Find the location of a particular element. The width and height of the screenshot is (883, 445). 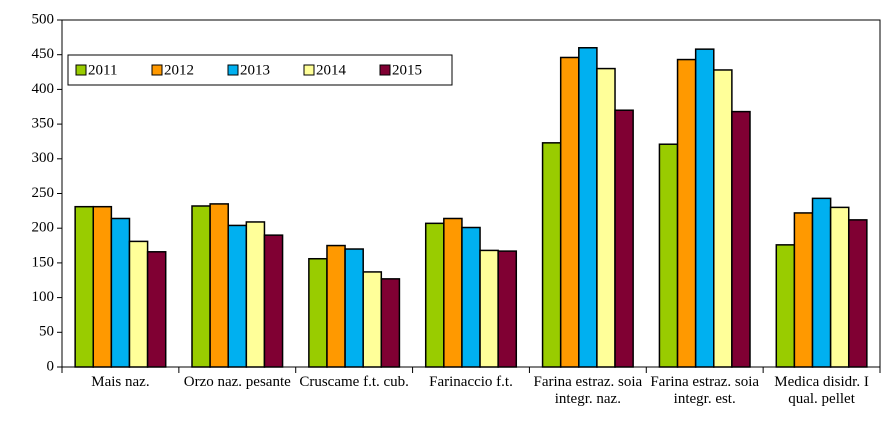

legend-label: 2012 is located at coordinates (179, 70).